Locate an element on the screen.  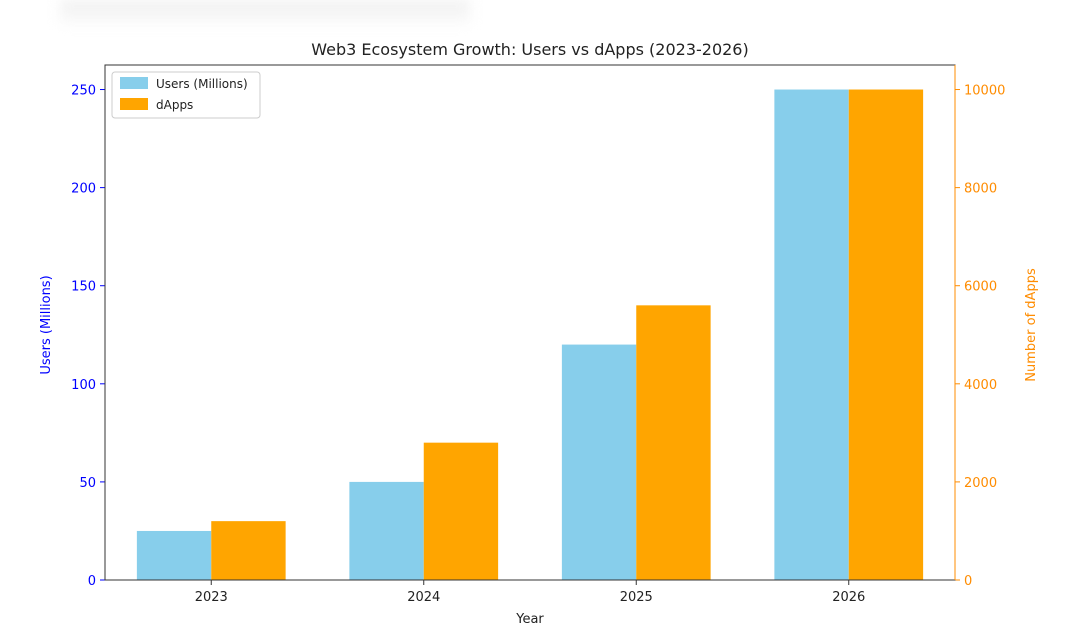
bar-users-2024 is located at coordinates (386, 530).